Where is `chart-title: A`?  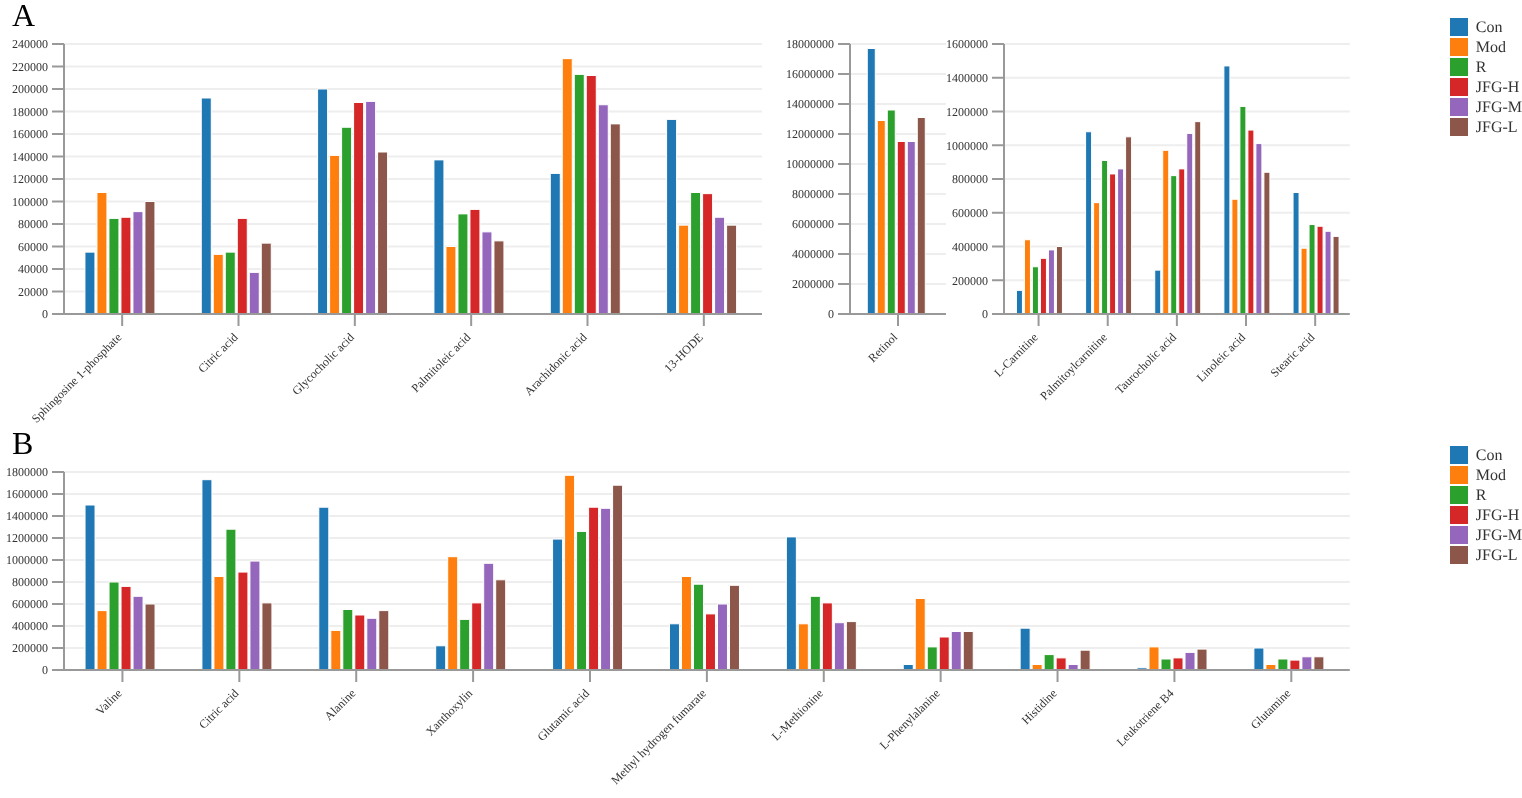
chart-title: A is located at coordinates (24, 18).